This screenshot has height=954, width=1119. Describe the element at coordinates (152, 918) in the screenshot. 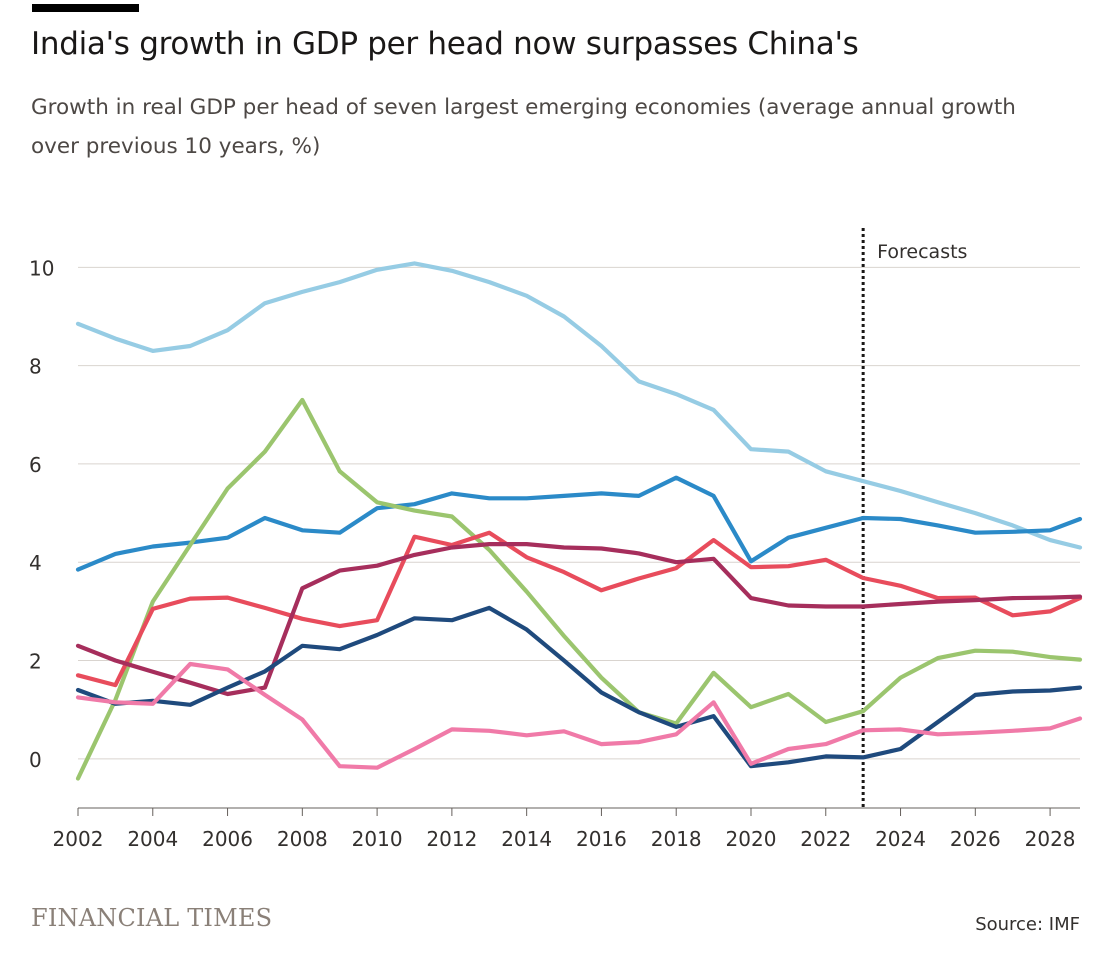

I see `publisher-logo: FINANCIAL TIMES` at that location.